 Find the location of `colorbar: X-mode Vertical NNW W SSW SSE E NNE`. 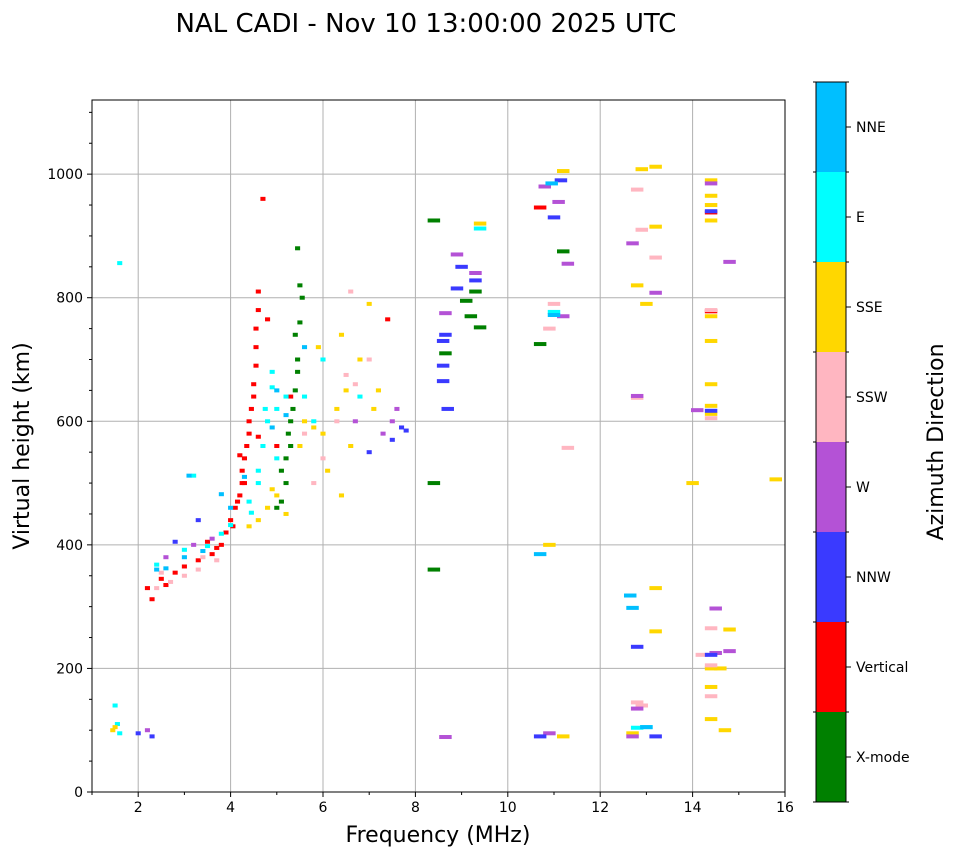

colorbar: X-mode Vertical NNW W SSW SSE E NNE is located at coordinates (861, 442).